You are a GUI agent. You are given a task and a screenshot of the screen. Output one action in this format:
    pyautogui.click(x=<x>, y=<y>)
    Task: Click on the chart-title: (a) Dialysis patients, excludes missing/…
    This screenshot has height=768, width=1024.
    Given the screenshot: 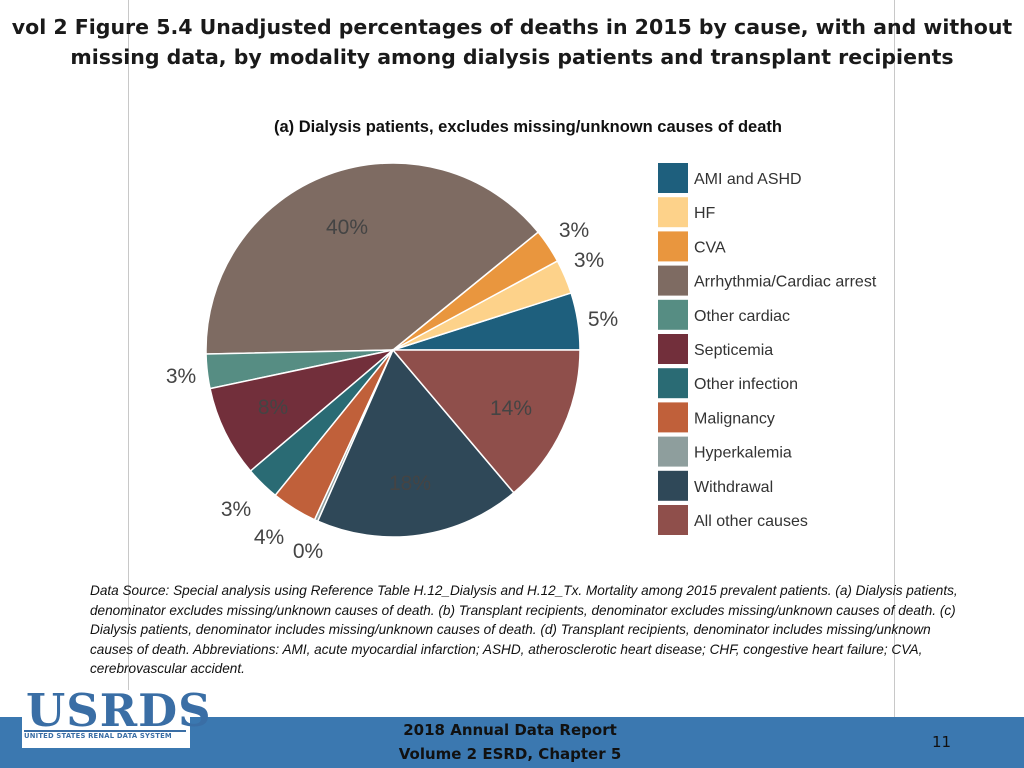 What is the action you would take?
    pyautogui.click(x=528, y=127)
    